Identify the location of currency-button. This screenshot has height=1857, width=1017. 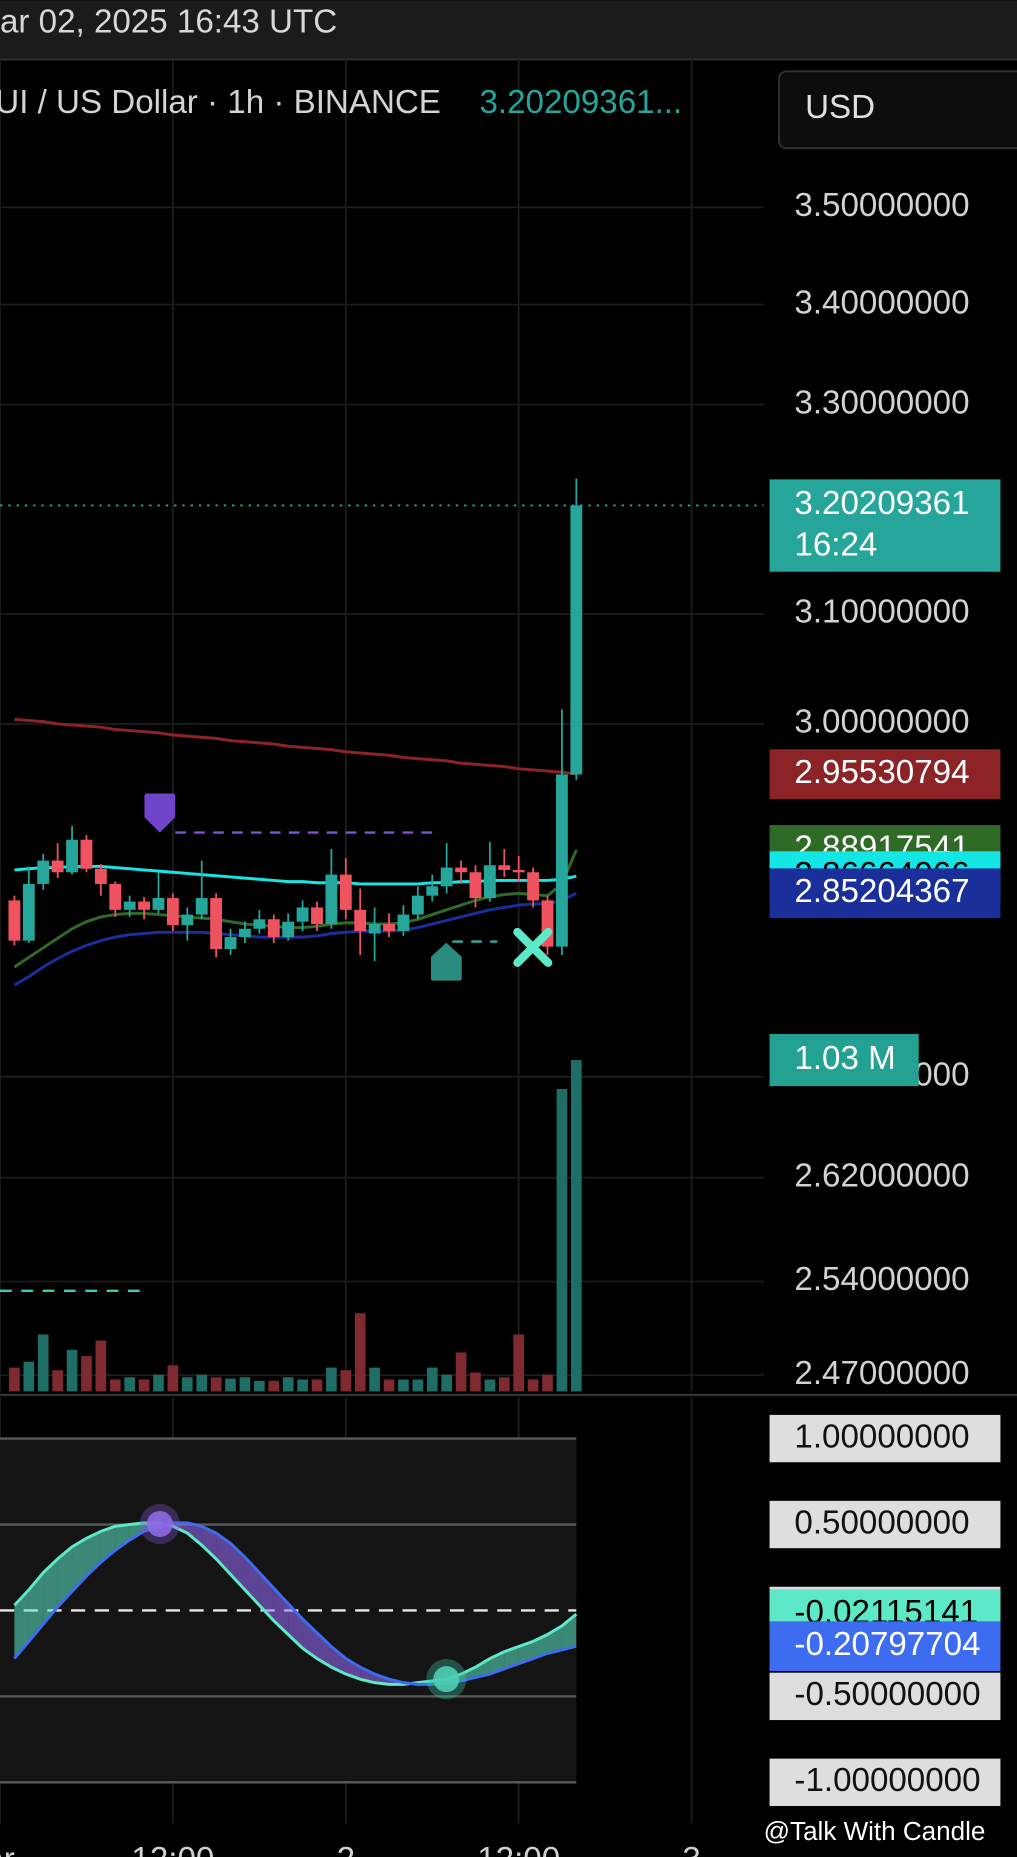
(897, 110).